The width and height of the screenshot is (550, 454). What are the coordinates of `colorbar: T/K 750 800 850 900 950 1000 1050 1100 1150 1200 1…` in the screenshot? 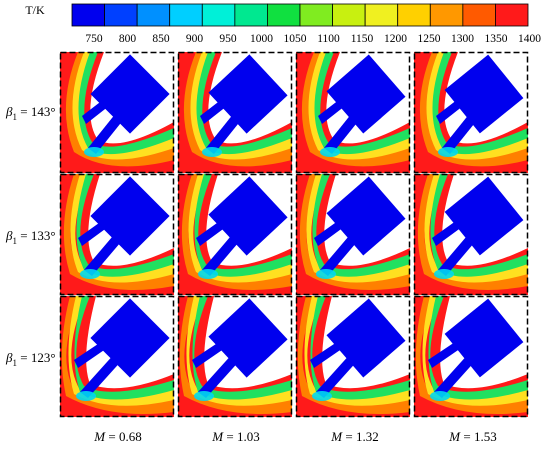 It's located at (283, 24).